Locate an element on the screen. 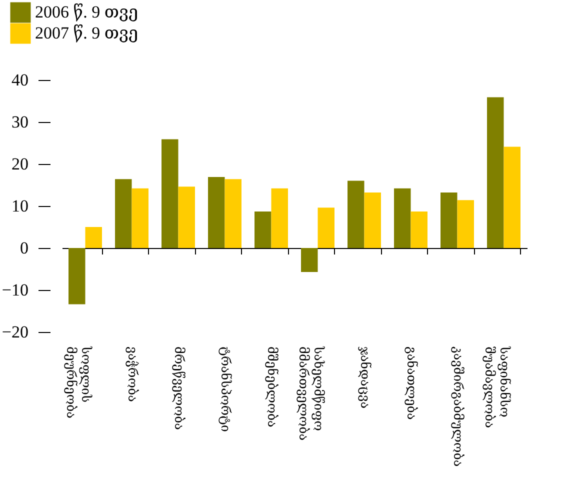 The image size is (566, 492). x-tick-label: განათლება is located at coordinates (411, 383).